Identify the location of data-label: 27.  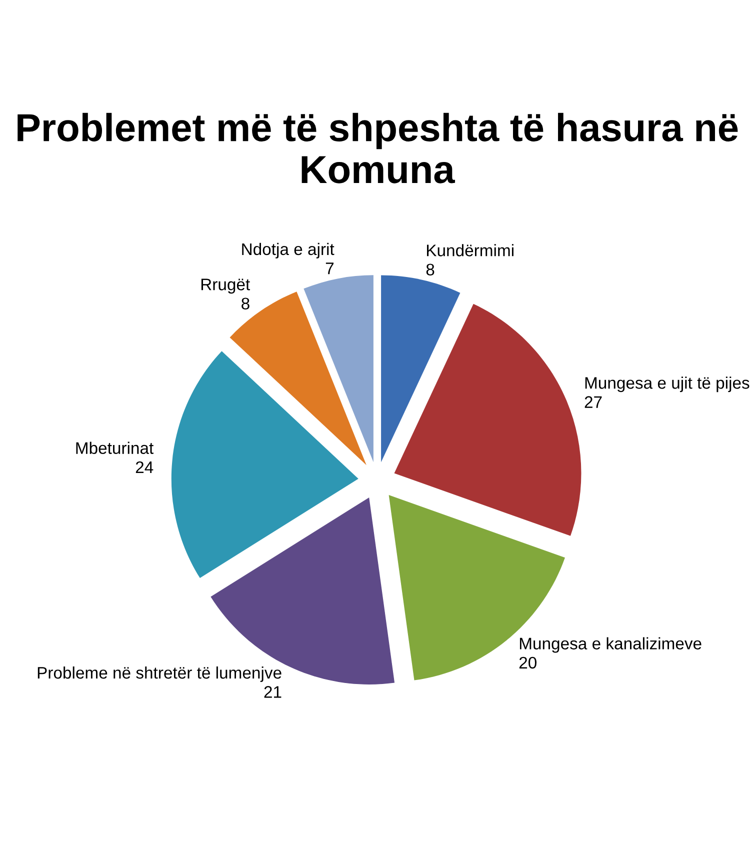
(593, 402).